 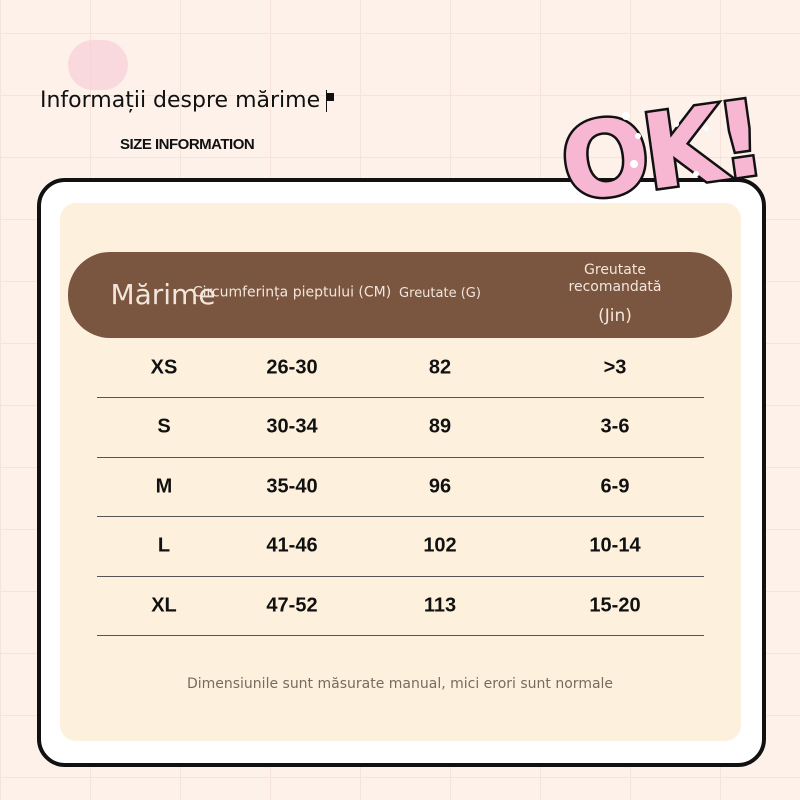 I want to click on title-text: Informații despre mărime, so click(x=180, y=100).